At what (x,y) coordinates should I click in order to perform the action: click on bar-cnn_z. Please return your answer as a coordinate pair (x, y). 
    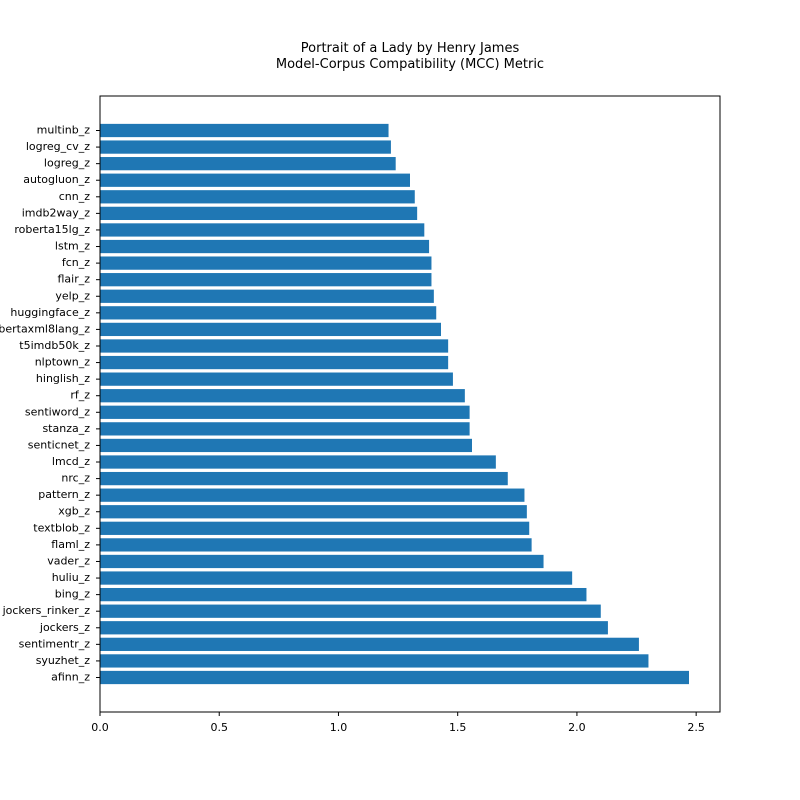
    Looking at the image, I should click on (257, 197).